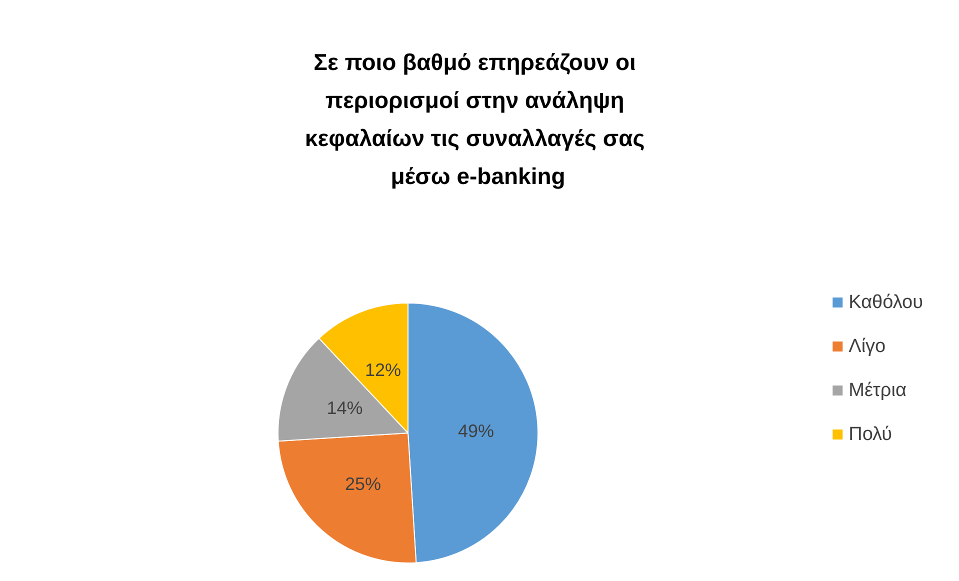 The image size is (959, 581). I want to click on data-label: 25%, so click(363, 484).